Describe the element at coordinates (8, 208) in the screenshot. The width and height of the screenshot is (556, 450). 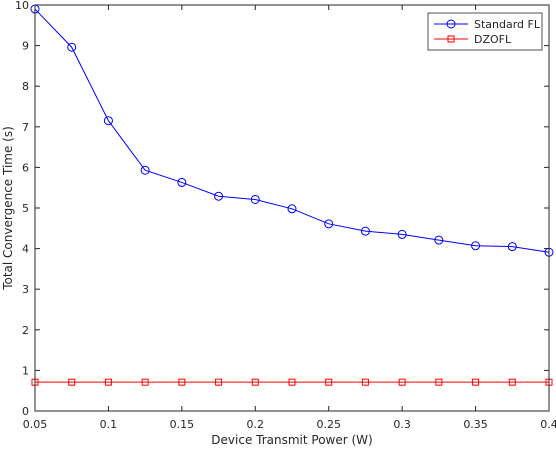
I see `y-axis-label: Total Convergence Time (s)` at that location.